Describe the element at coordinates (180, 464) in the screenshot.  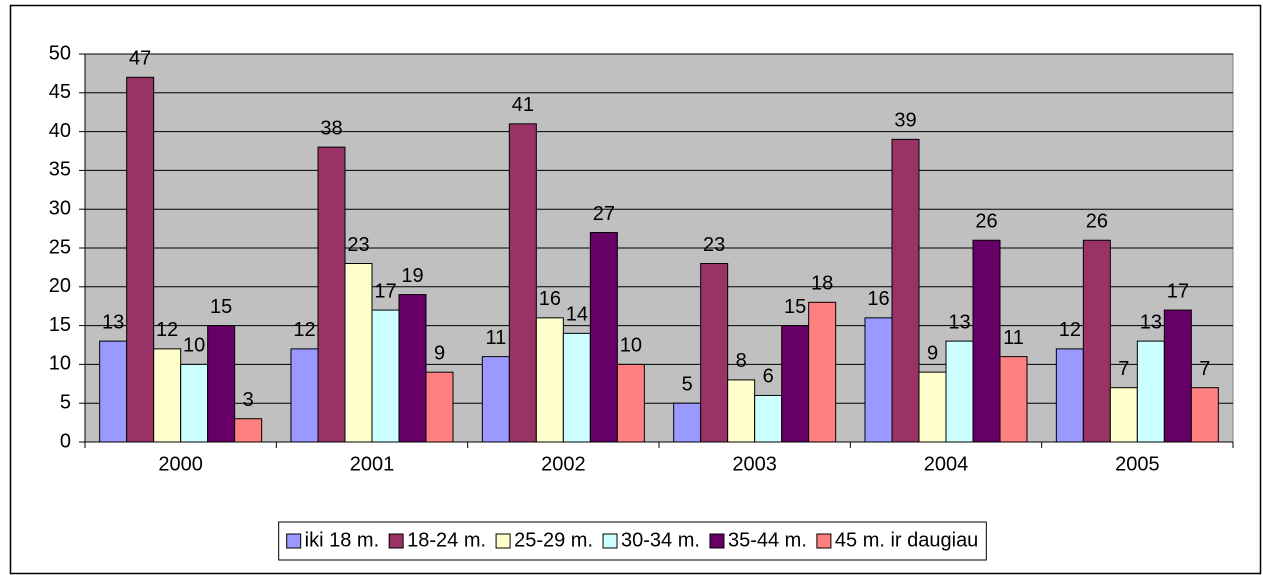
I see `x-tick-label: 2000` at that location.